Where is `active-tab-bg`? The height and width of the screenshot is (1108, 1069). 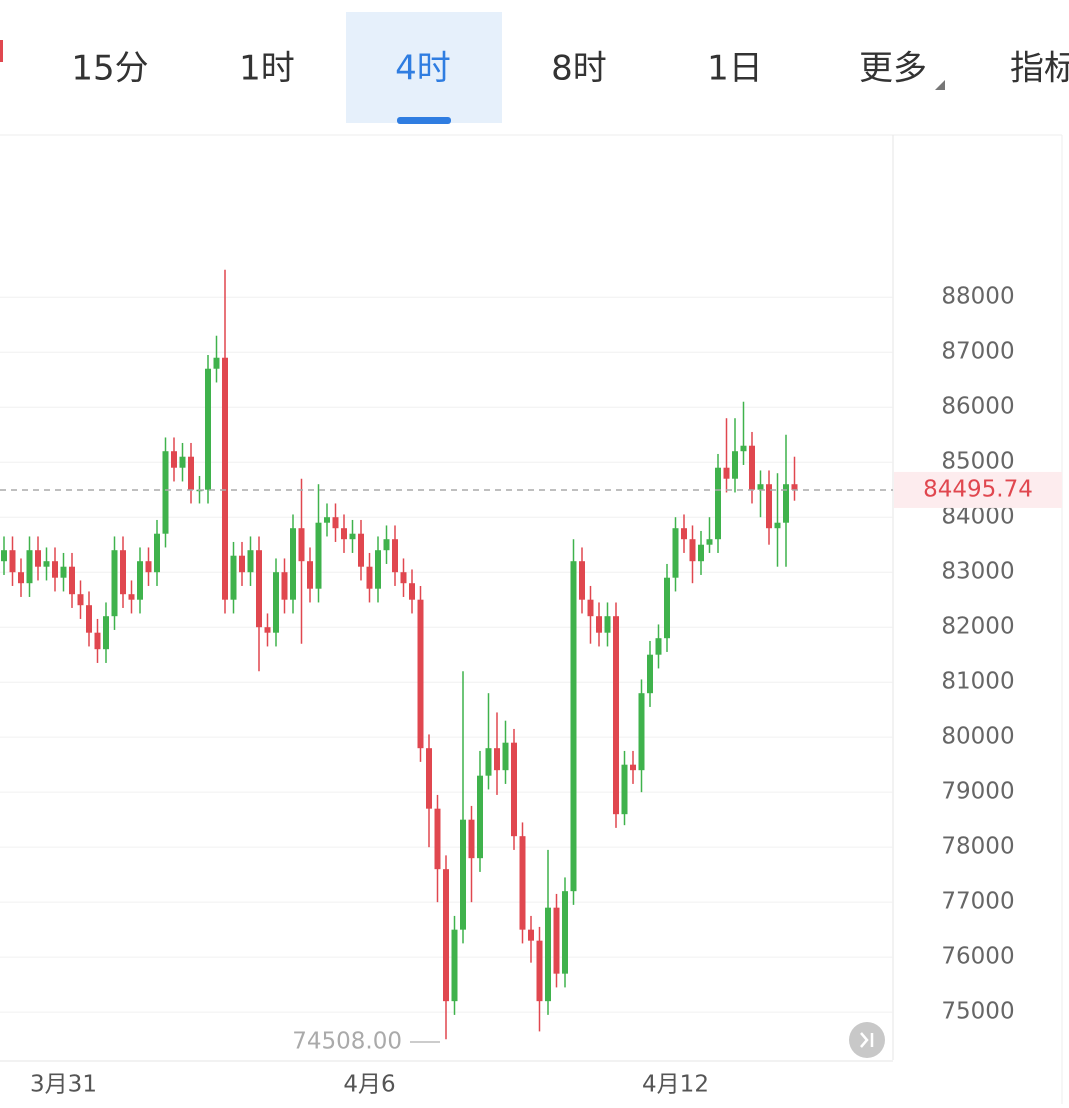
active-tab-bg is located at coordinates (424, 67).